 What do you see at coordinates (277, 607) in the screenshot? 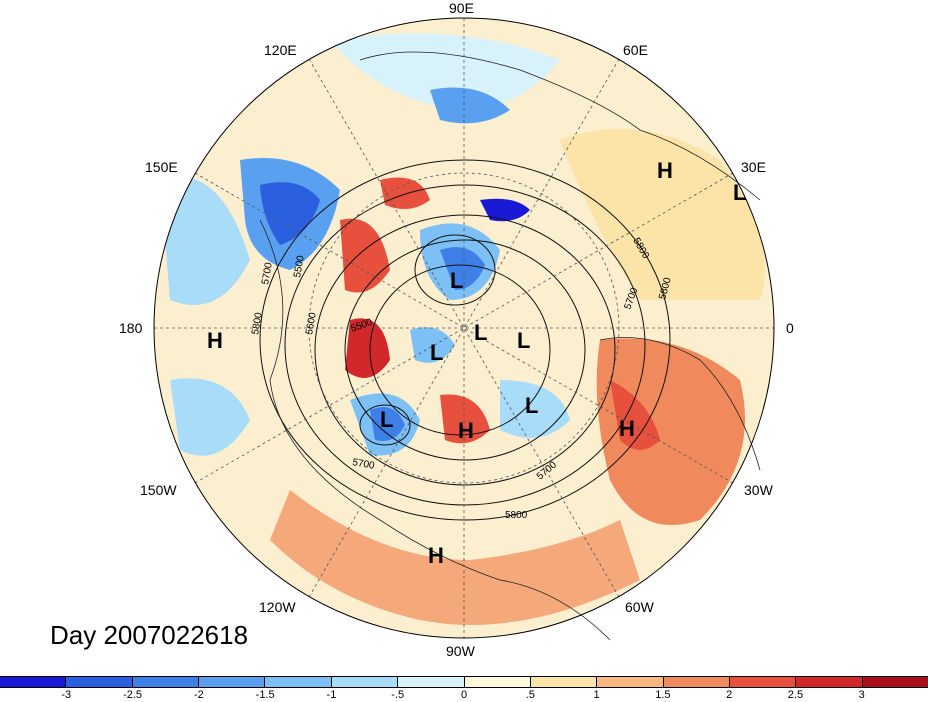
I see `lon-label-120w: 120W` at bounding box center [277, 607].